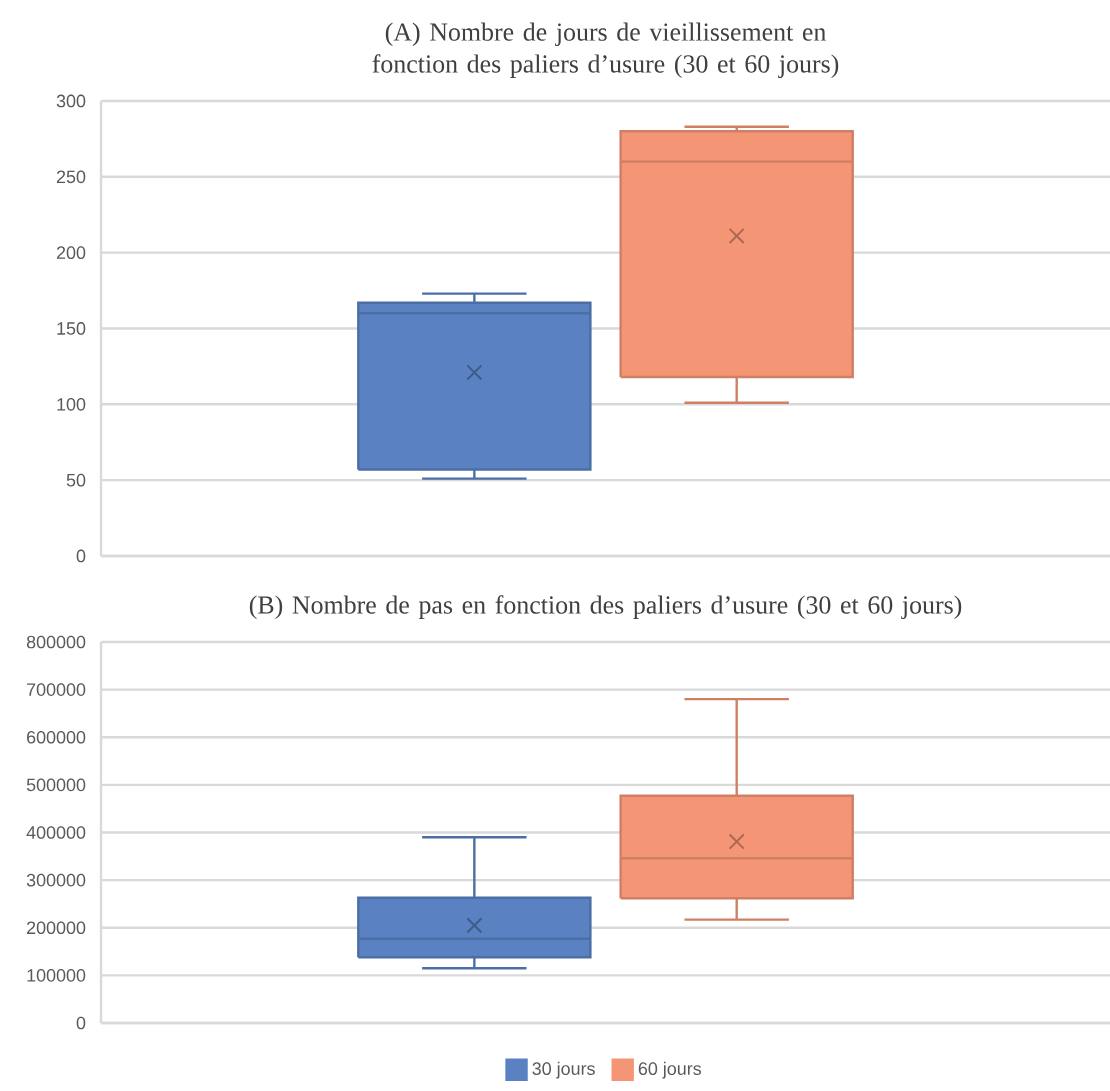 The width and height of the screenshot is (1110, 1091). What do you see at coordinates (56, 689) in the screenshot?
I see `y-tick-label: 700000` at bounding box center [56, 689].